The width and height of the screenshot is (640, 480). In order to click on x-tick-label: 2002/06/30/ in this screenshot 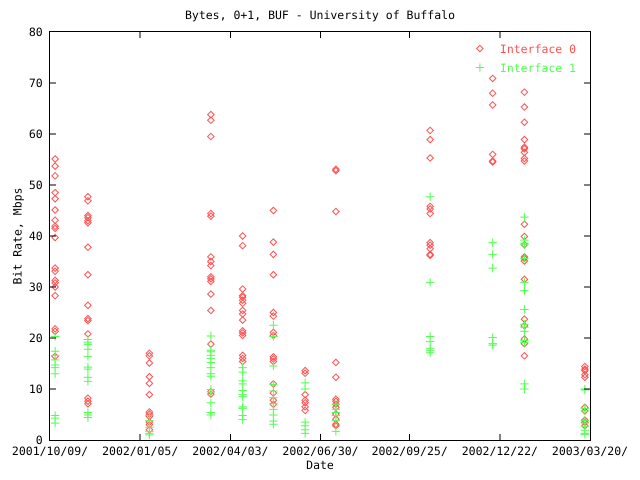, I will do `click(320, 451)`.